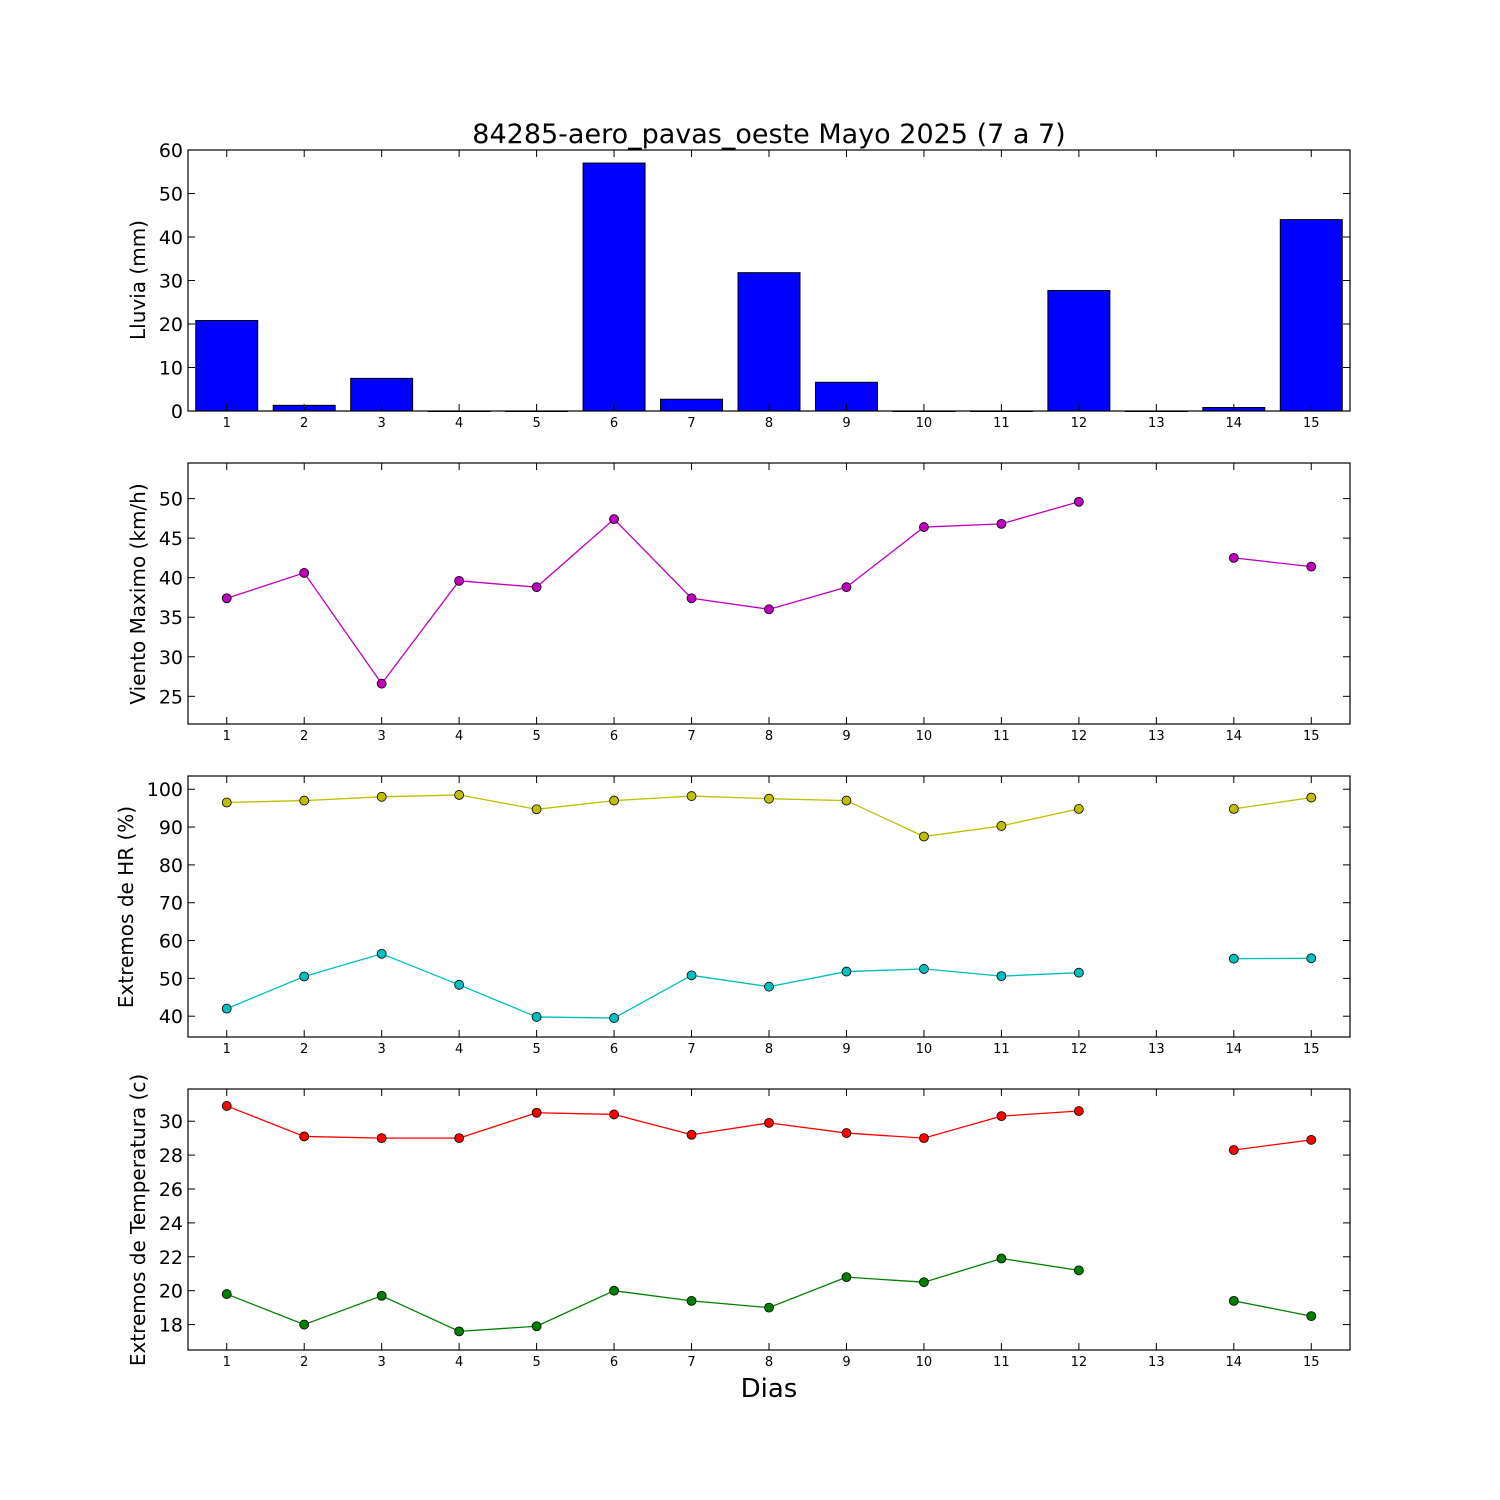 This screenshot has width=1500, height=1500. What do you see at coordinates (691, 1362) in the screenshot?
I see `temperature-xtick-label: 7` at bounding box center [691, 1362].